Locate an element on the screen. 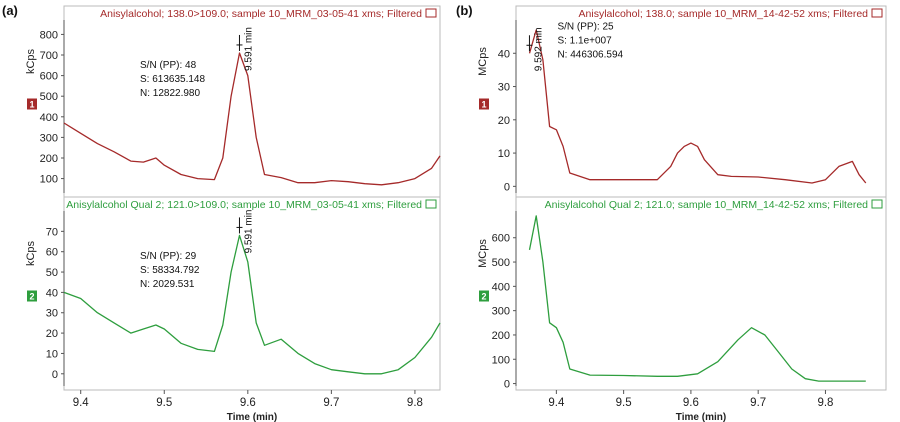  panel-label-b: (b) is located at coordinates (464, 10).